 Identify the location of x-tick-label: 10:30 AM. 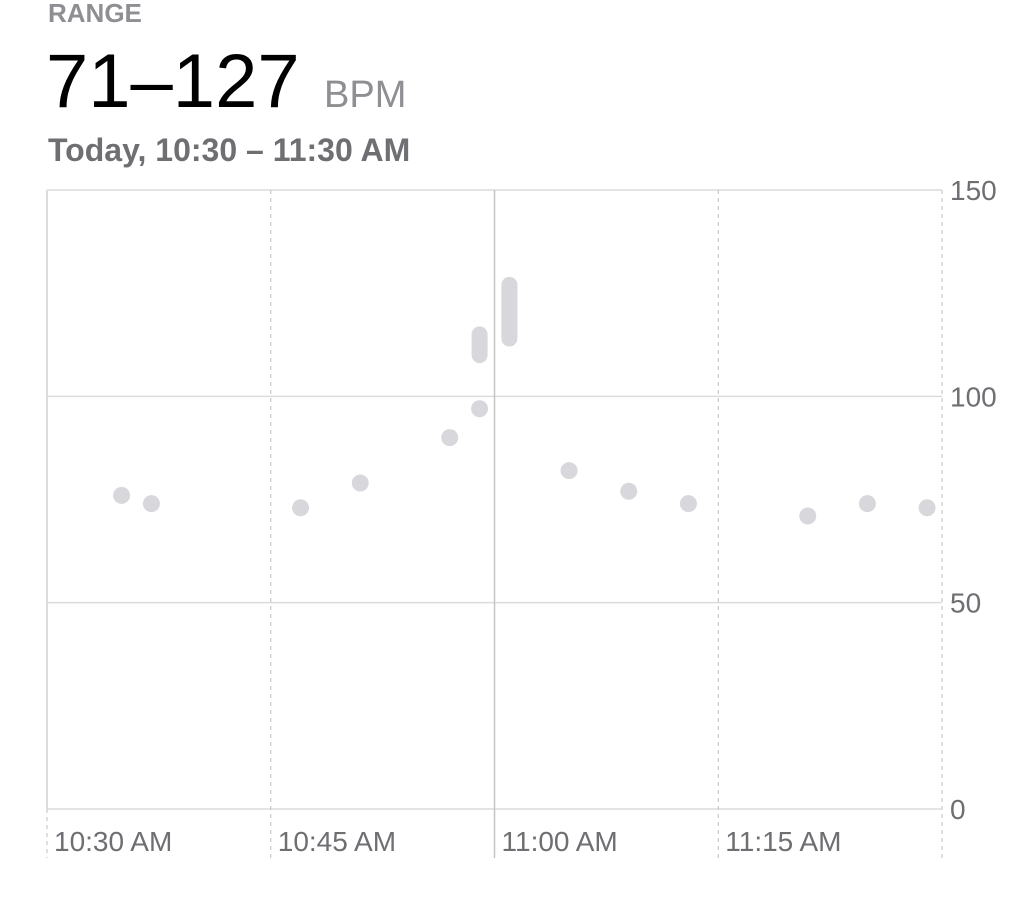
(113, 841).